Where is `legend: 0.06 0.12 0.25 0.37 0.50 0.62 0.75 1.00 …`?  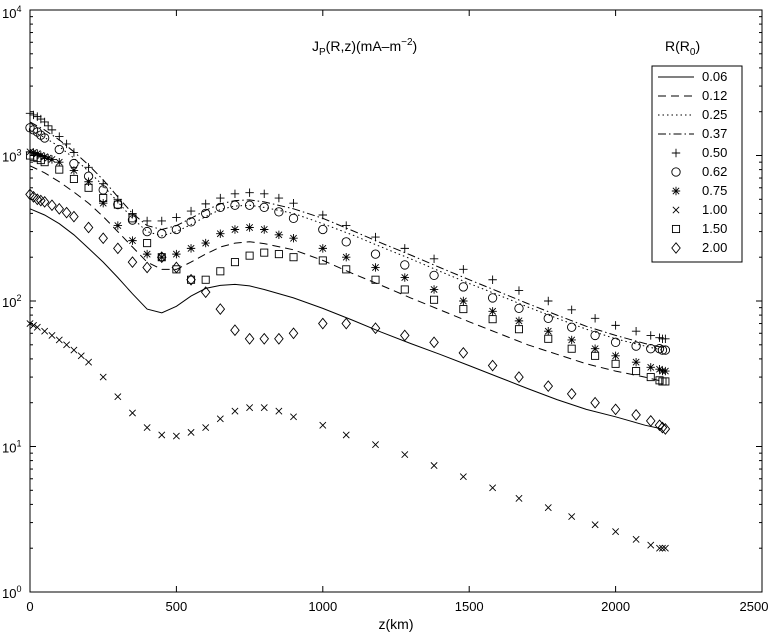
legend: 0.06 0.12 0.25 0.37 0.50 0.62 0.75 1.00 … is located at coordinates (697, 164).